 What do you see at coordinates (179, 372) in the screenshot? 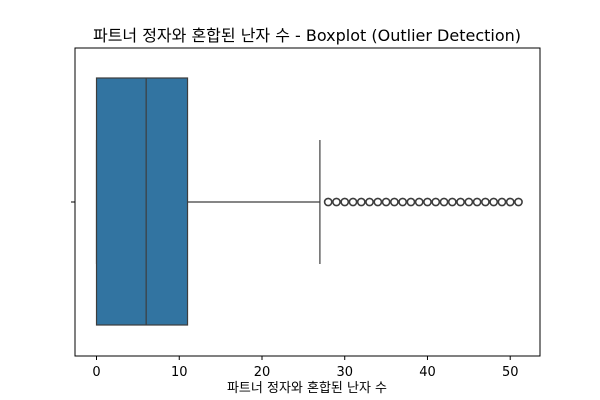
I see `x-tick-label-10: 10` at bounding box center [179, 372].